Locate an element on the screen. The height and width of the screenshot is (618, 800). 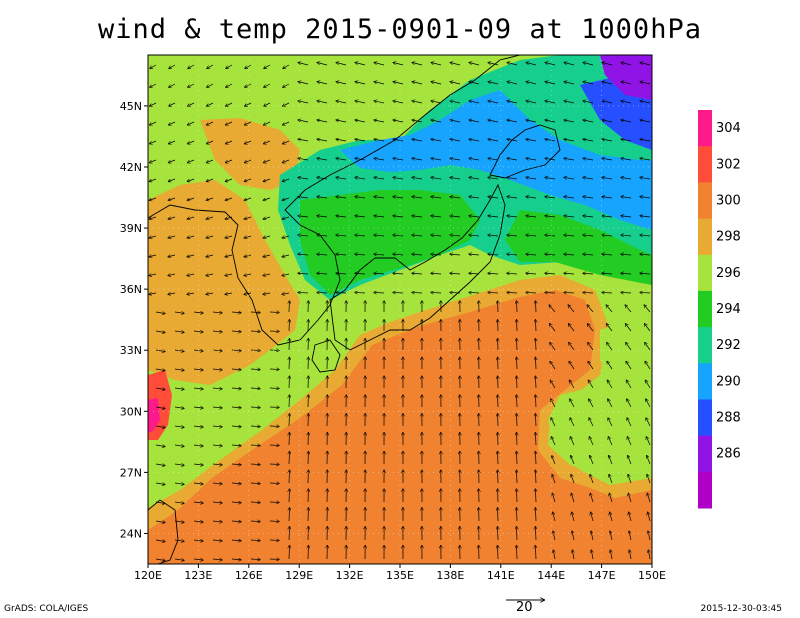
reference-vector-label: 20 is located at coordinates (524, 607).